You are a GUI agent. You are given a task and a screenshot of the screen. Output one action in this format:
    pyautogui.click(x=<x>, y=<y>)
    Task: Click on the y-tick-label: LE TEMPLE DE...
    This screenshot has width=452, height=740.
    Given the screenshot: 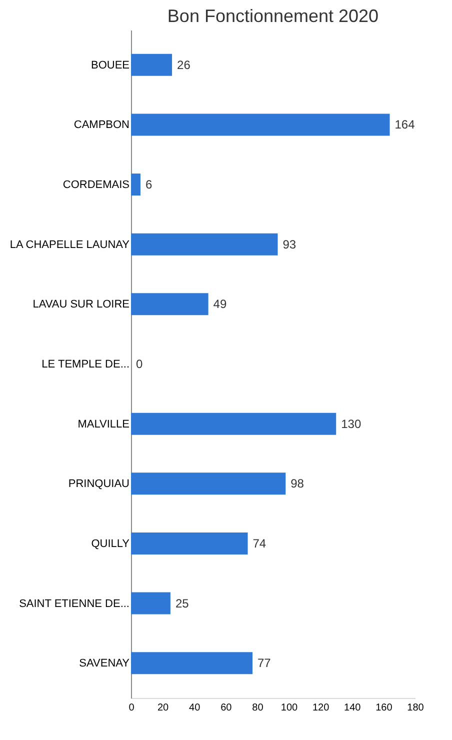 What is the action you would take?
    pyautogui.click(x=86, y=364)
    